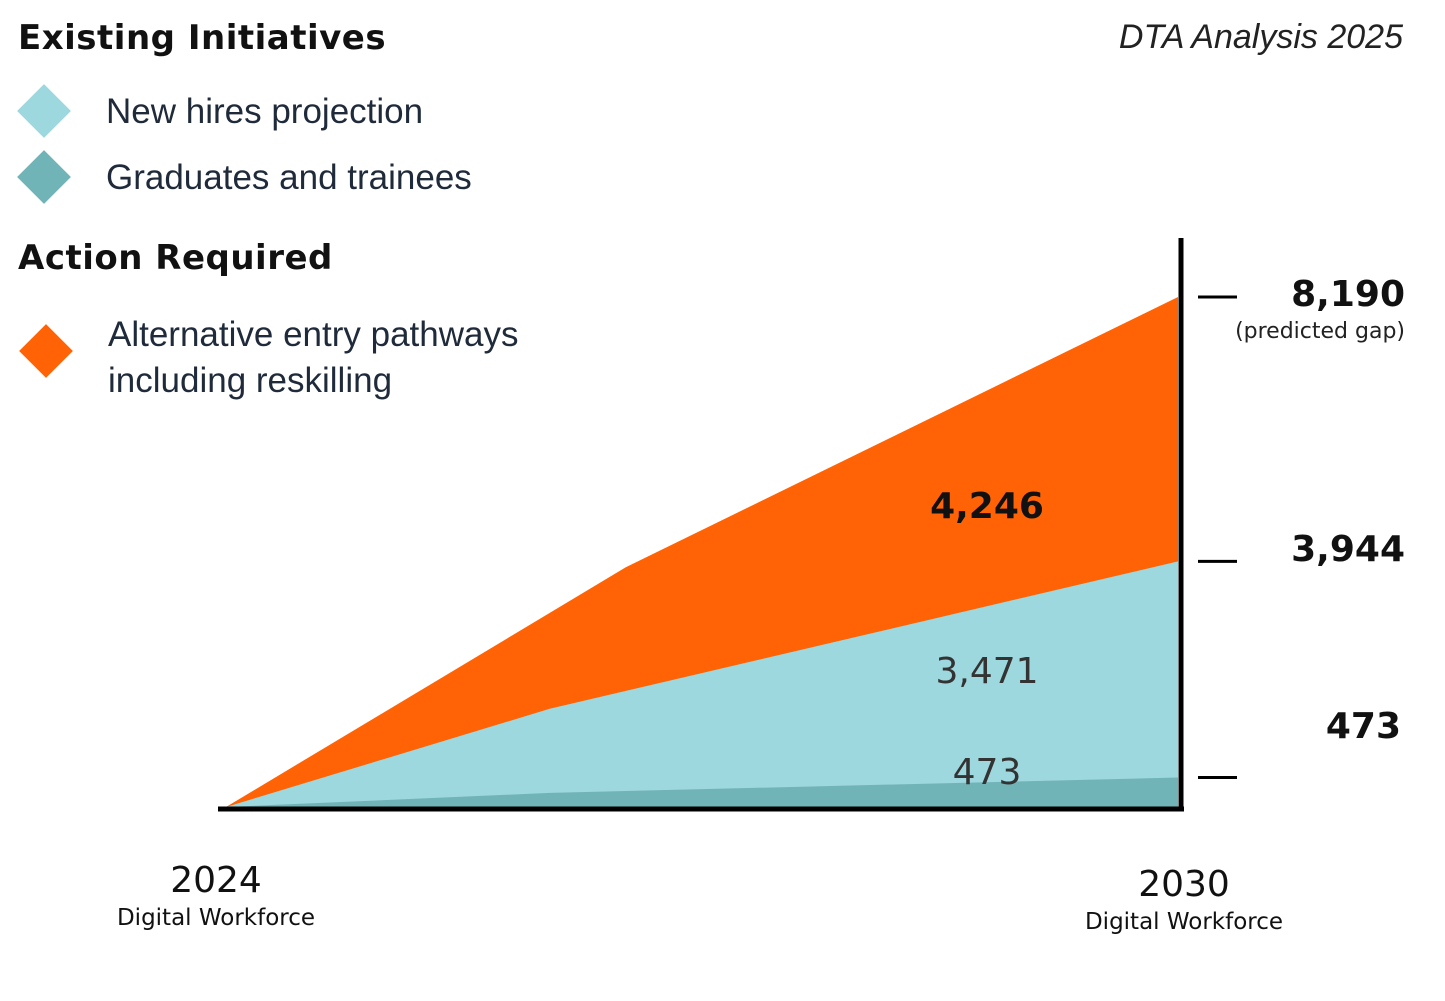  What do you see at coordinates (289, 177) in the screenshot?
I see `legend-graduates-label: Graduates and trainees` at bounding box center [289, 177].